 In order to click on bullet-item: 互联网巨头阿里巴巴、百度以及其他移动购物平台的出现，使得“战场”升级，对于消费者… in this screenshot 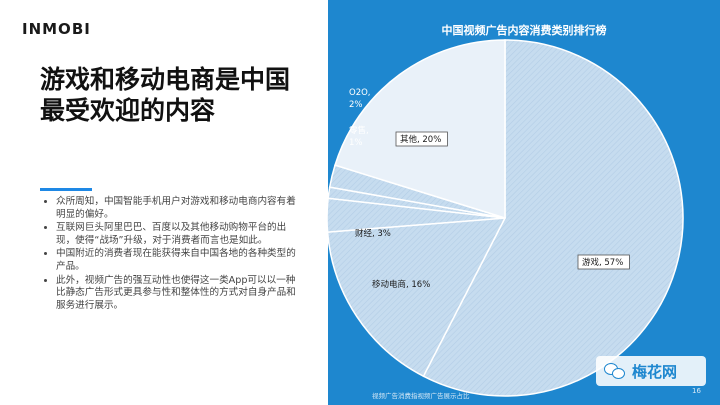, I will do `click(179, 234)`.